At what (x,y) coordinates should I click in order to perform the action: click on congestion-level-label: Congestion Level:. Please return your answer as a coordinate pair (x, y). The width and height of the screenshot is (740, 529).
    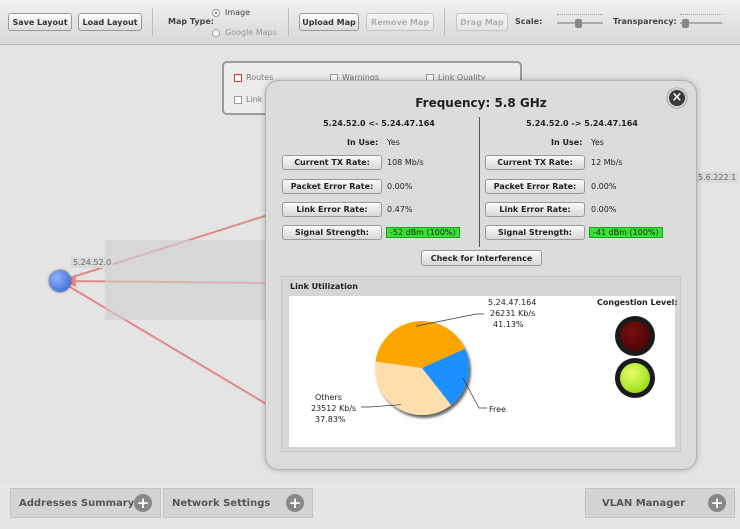
    Looking at the image, I should click on (637, 302).